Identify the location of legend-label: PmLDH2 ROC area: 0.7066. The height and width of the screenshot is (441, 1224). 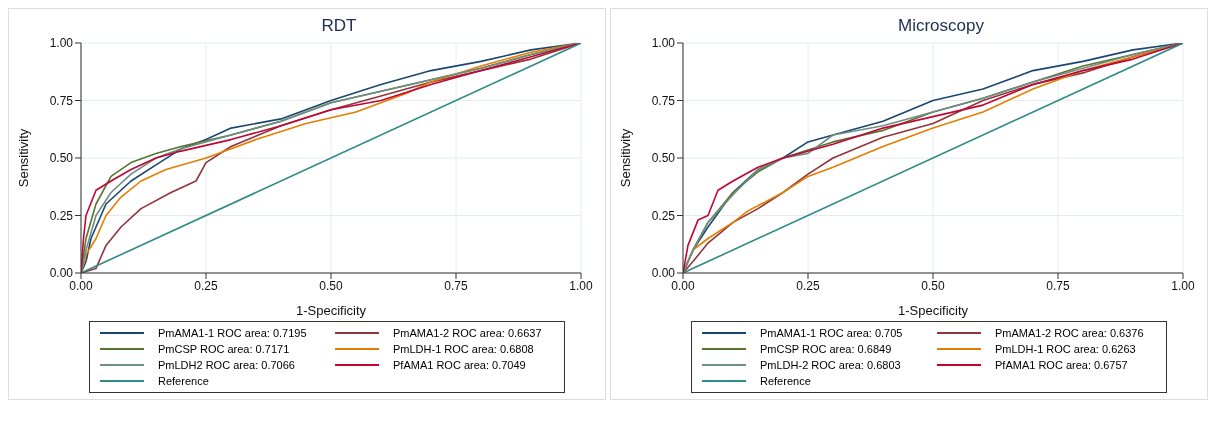
(226, 365).